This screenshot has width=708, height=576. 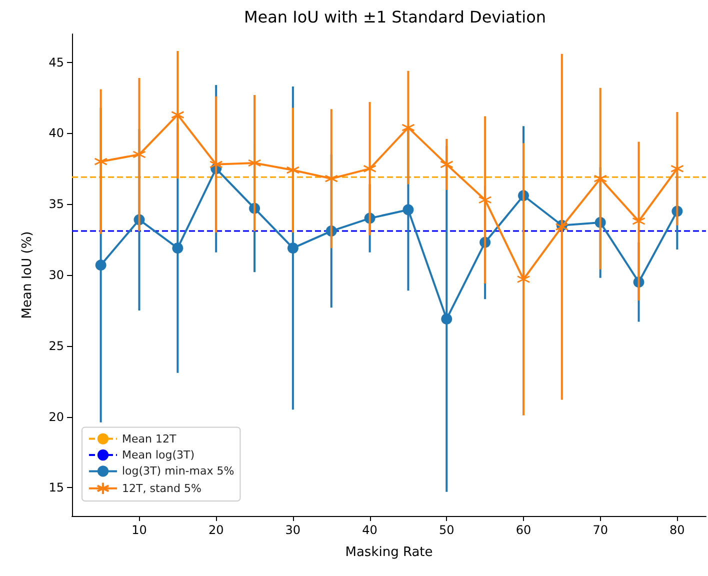 What do you see at coordinates (216, 530) in the screenshot?
I see `x-tick-label: 20` at bounding box center [216, 530].